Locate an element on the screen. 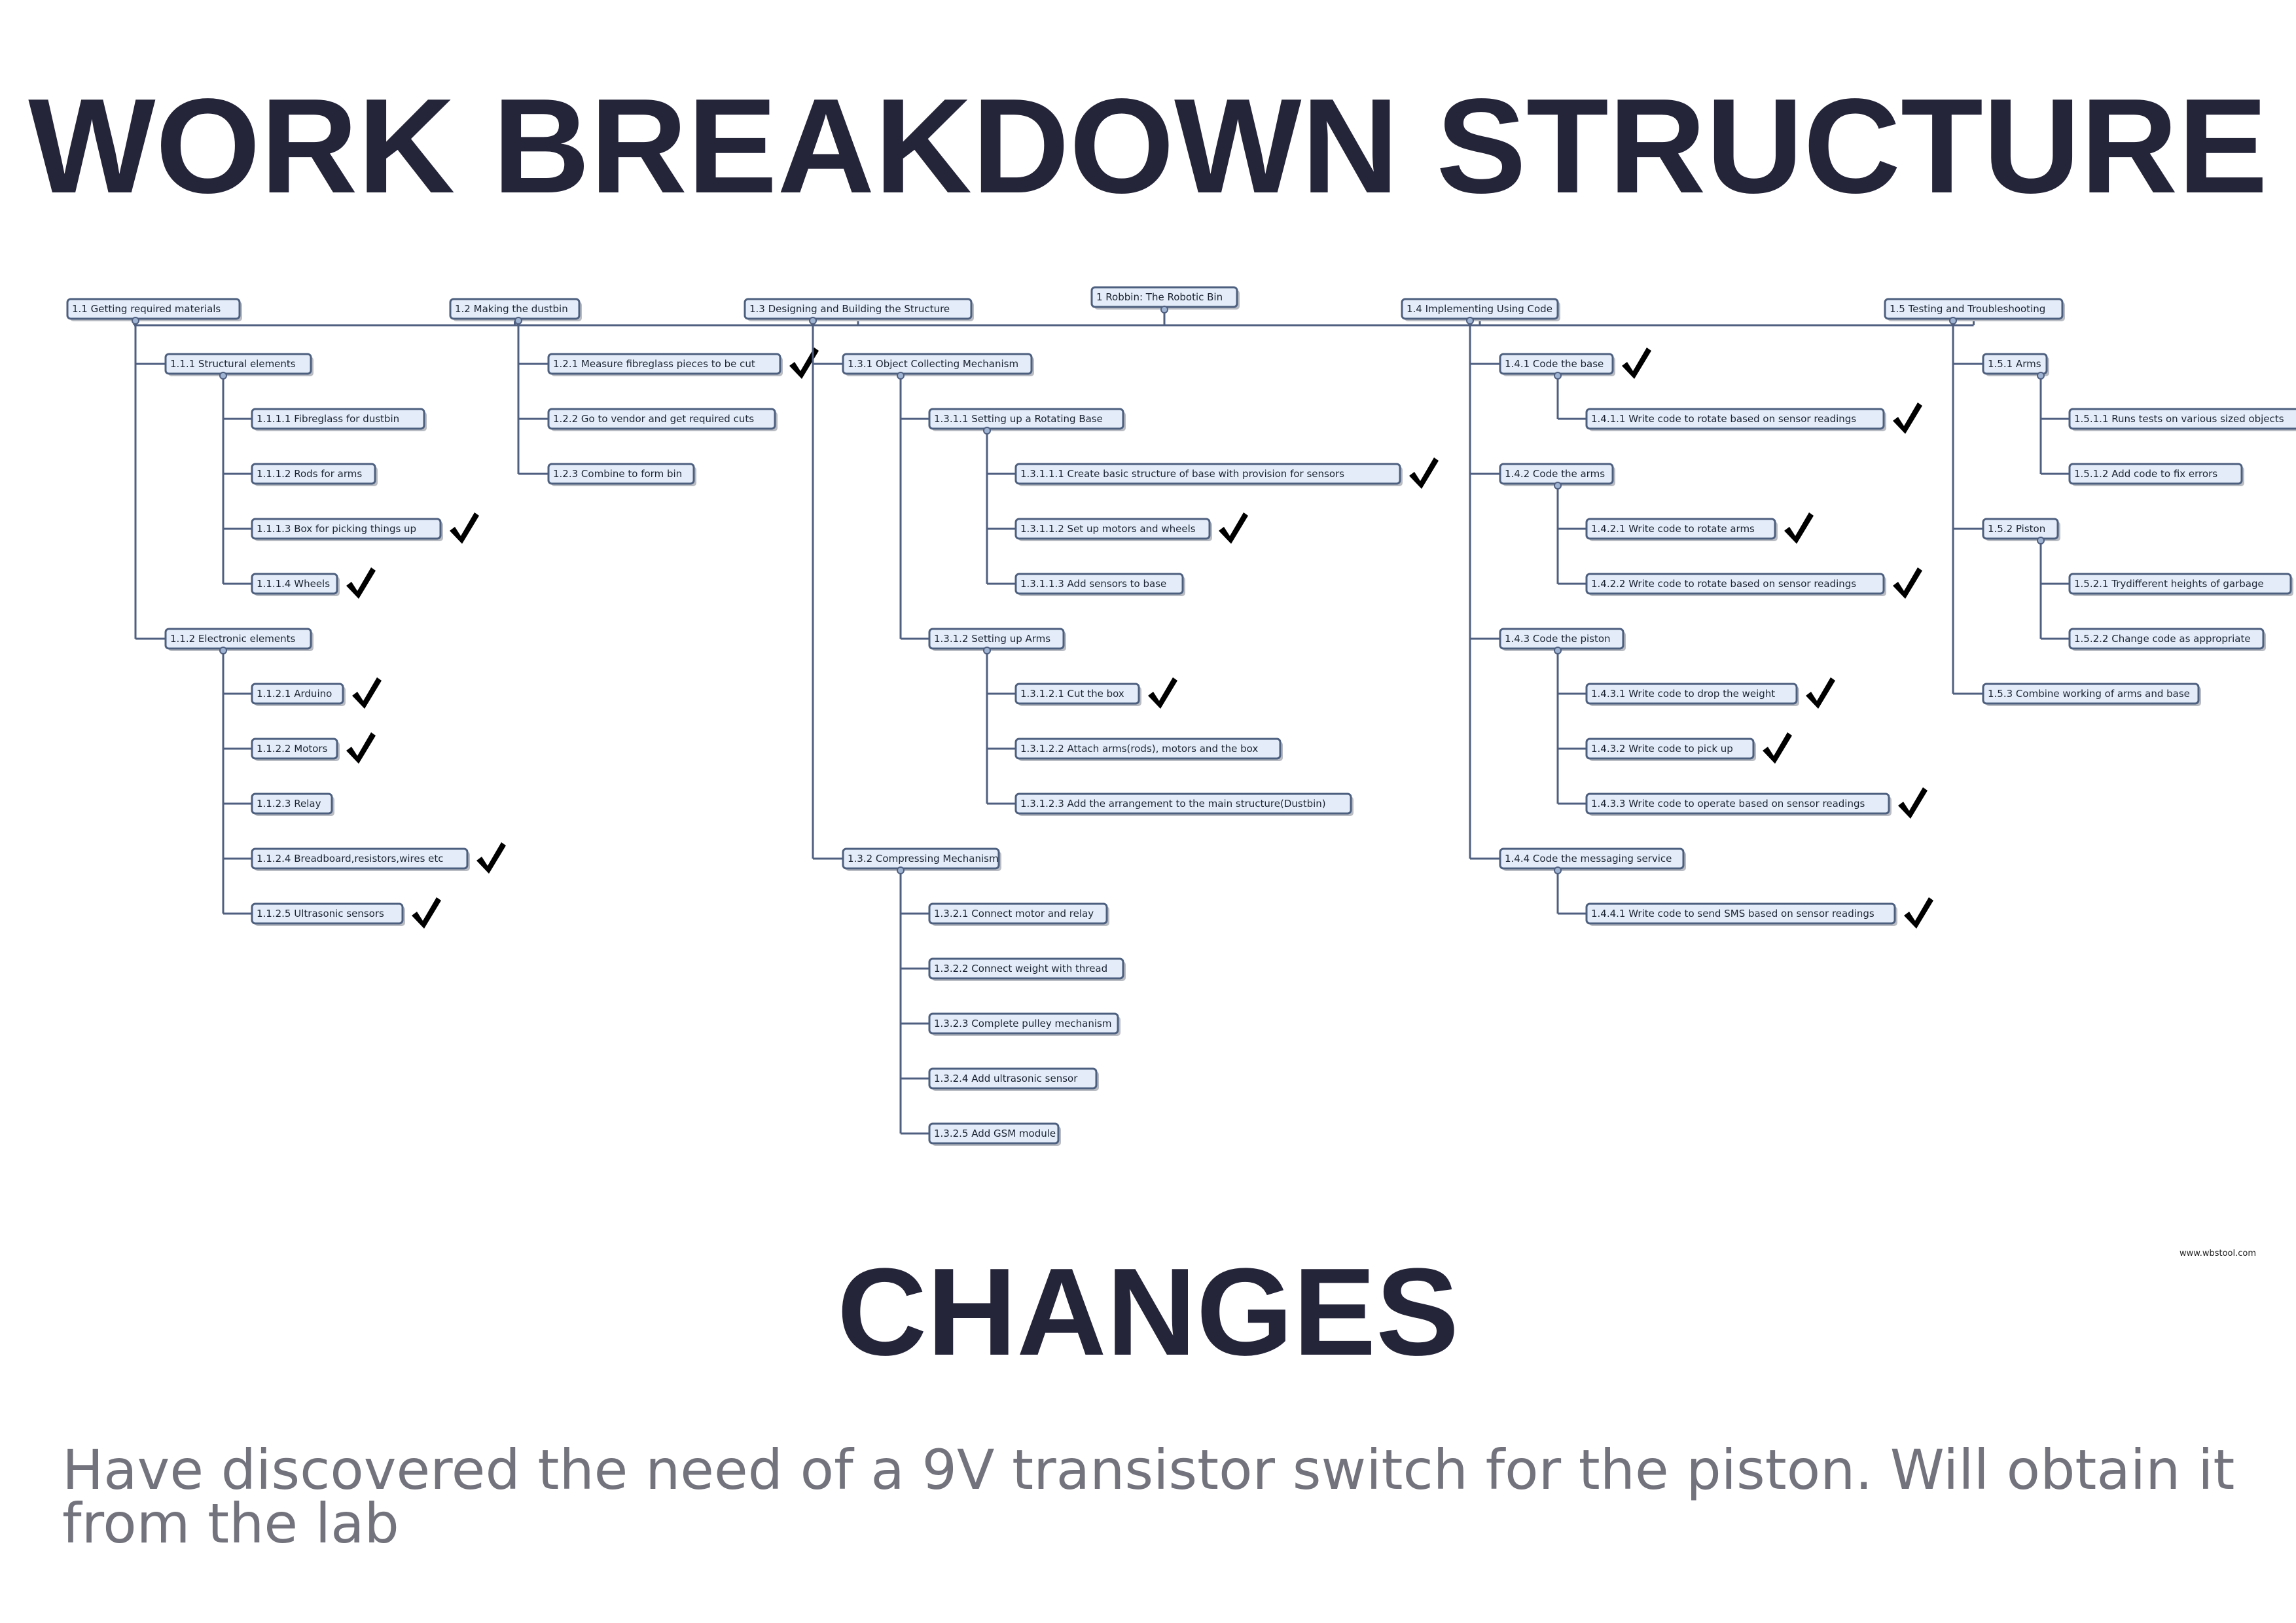 Image resolution: width=2296 pixels, height=1623 pixels. node-label: 1.1.1.3 Box for picking things up is located at coordinates (336, 529).